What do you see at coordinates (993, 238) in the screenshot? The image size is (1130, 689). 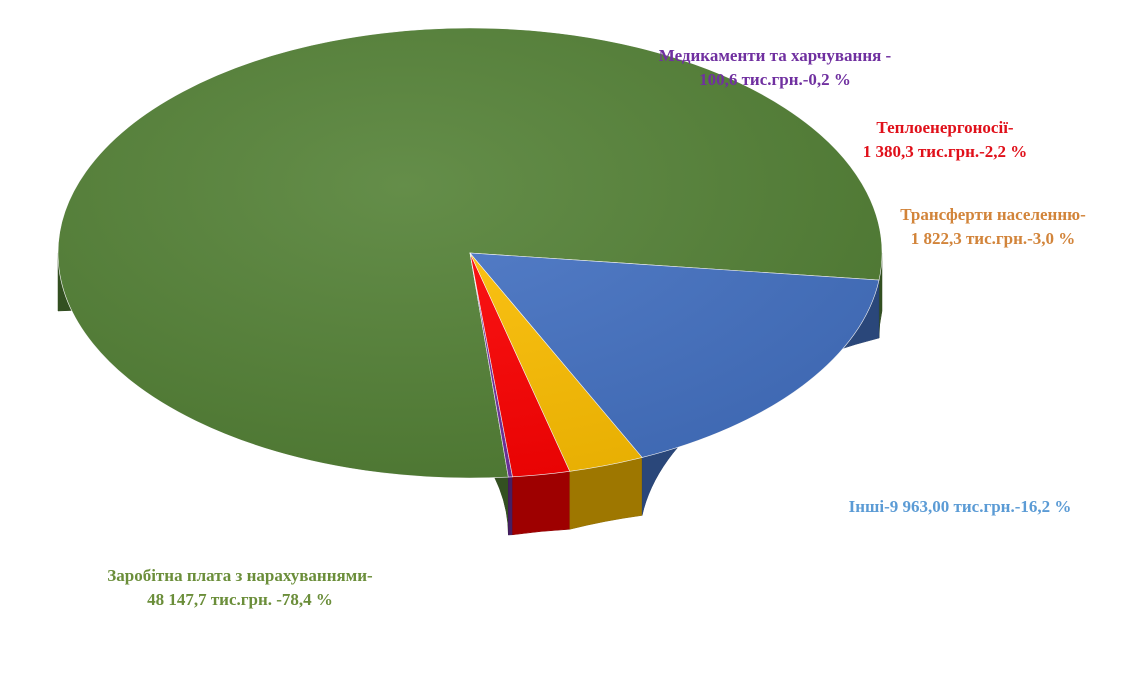 I see `label-transfers-line2: 1 822,3 тис.грн.-3,0 %` at bounding box center [993, 238].